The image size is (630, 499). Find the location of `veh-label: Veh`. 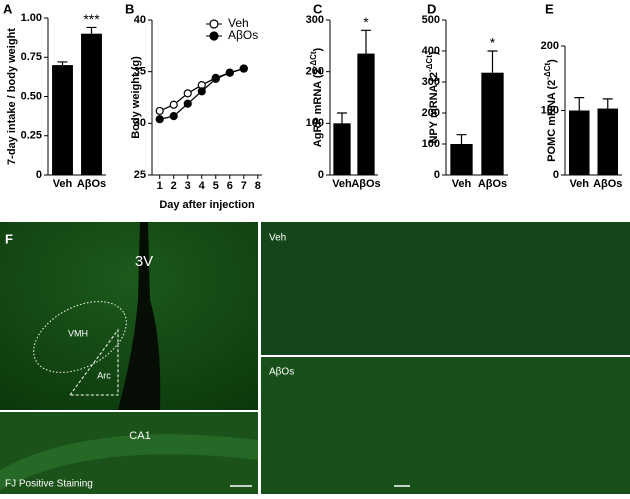

veh-label: Veh is located at coordinates (277, 238).